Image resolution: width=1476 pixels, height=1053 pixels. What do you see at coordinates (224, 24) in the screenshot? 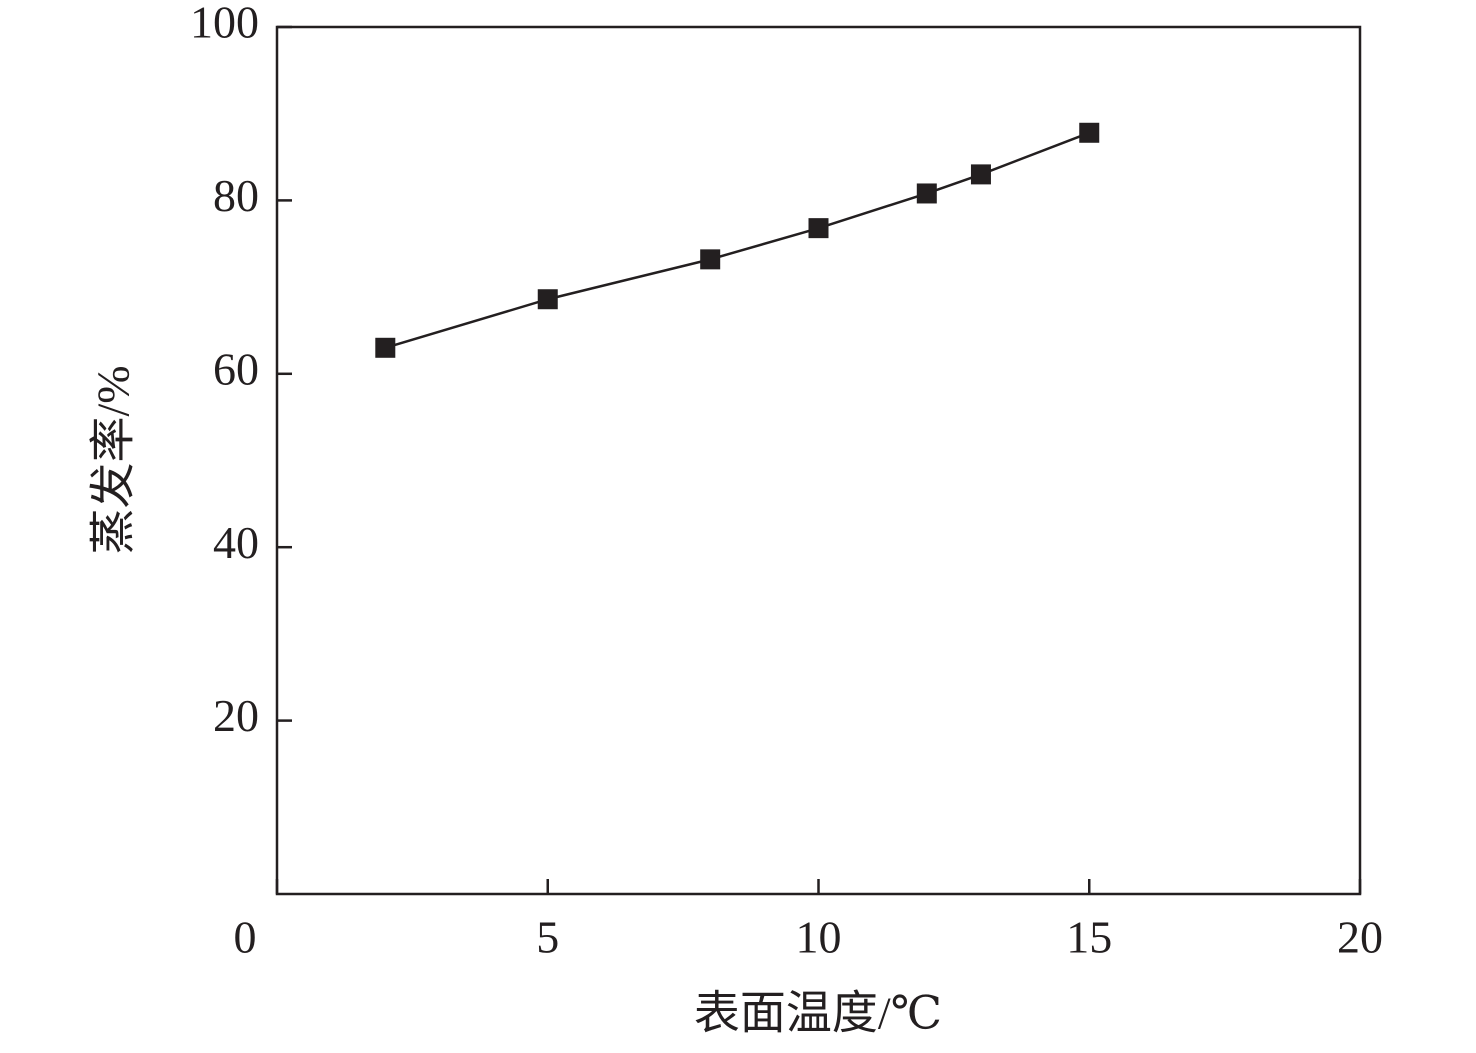
I see `y-tick-label: 100` at bounding box center [224, 24].